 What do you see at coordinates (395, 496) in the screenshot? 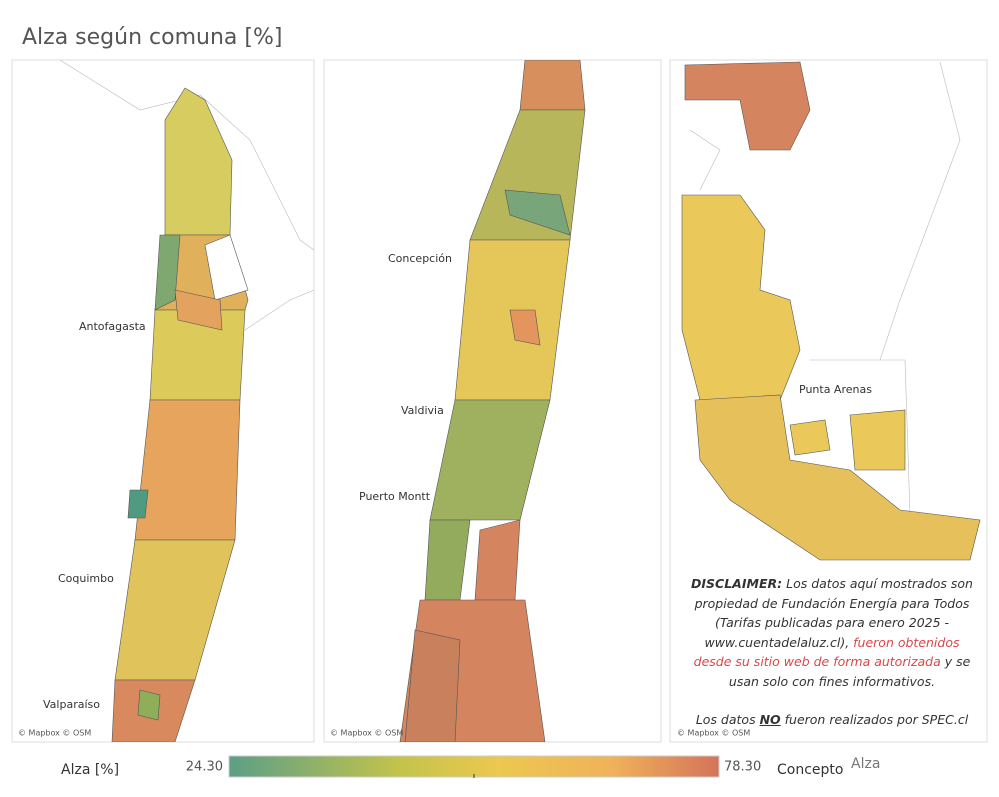
I see `city-label: Puerto Montt` at bounding box center [395, 496].